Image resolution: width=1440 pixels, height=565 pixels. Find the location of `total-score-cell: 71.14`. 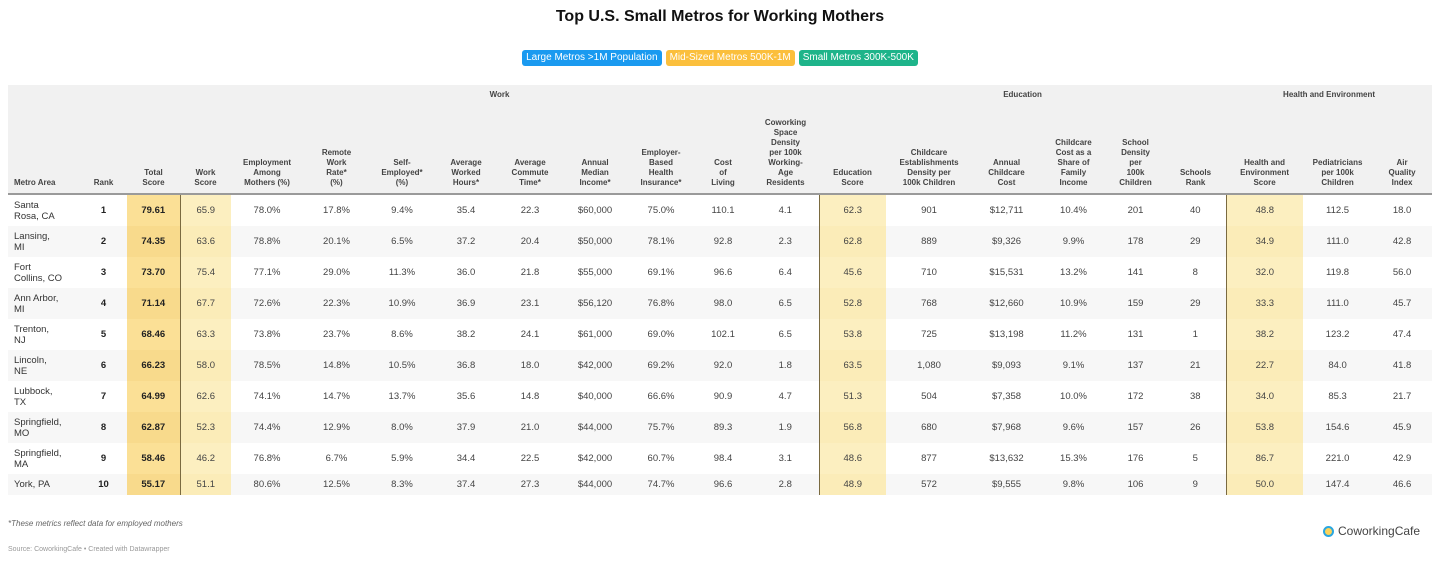

total-score-cell: 71.14 is located at coordinates (153, 303).